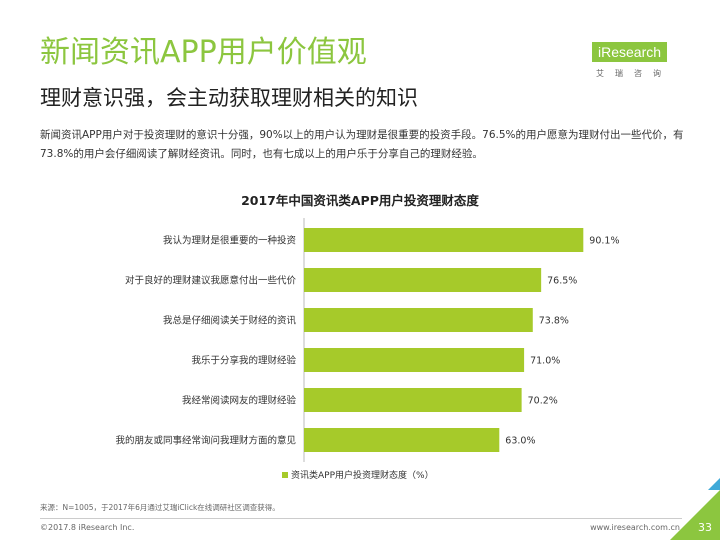  Describe the element at coordinates (635, 527) in the screenshot. I see `website-link: www.iresearch.com.cn` at that location.